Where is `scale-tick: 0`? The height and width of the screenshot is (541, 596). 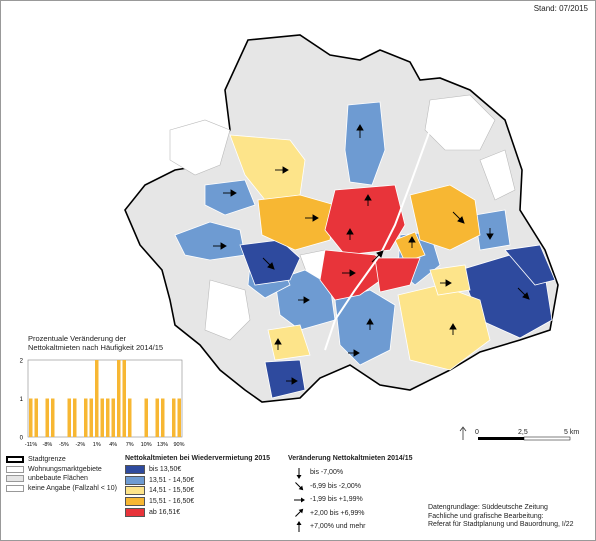 scale-tick: 0 is located at coordinates (477, 432).